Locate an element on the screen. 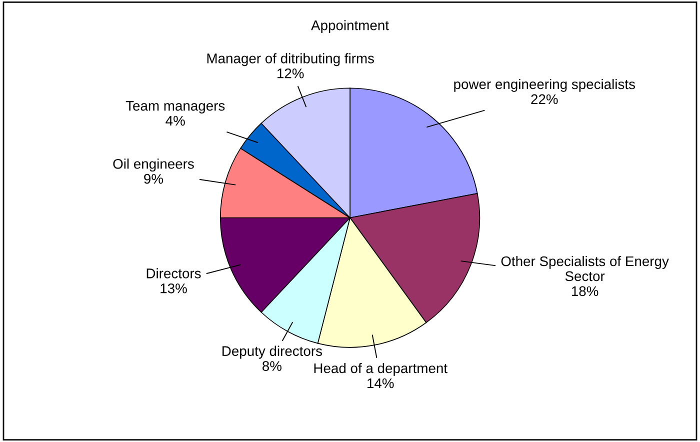  slice-label: power engineering specialists is located at coordinates (544, 85).